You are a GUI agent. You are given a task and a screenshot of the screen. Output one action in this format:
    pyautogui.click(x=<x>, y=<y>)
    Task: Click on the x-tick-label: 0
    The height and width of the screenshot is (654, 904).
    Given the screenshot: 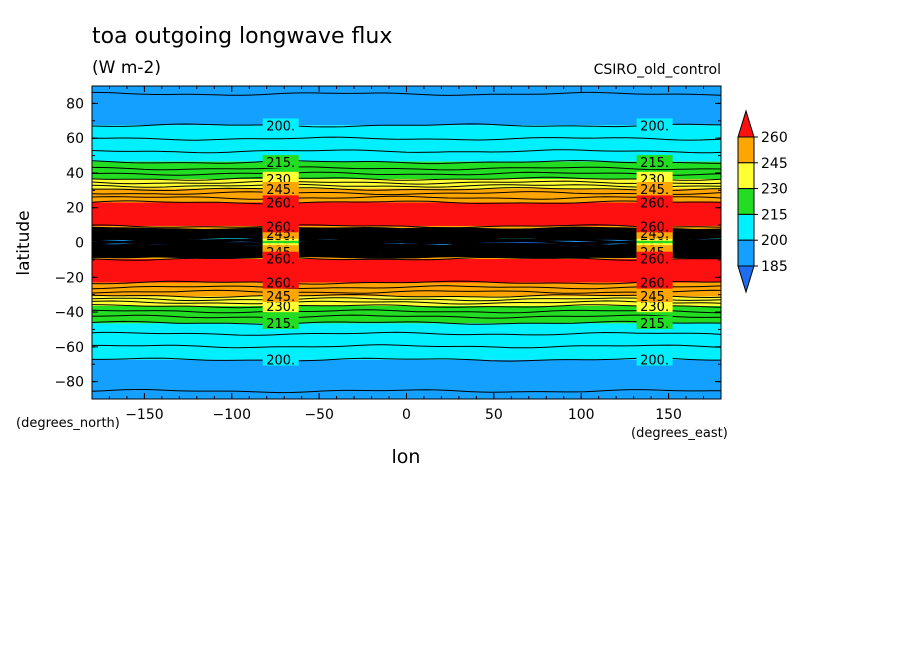 What is the action you would take?
    pyautogui.click(x=406, y=415)
    